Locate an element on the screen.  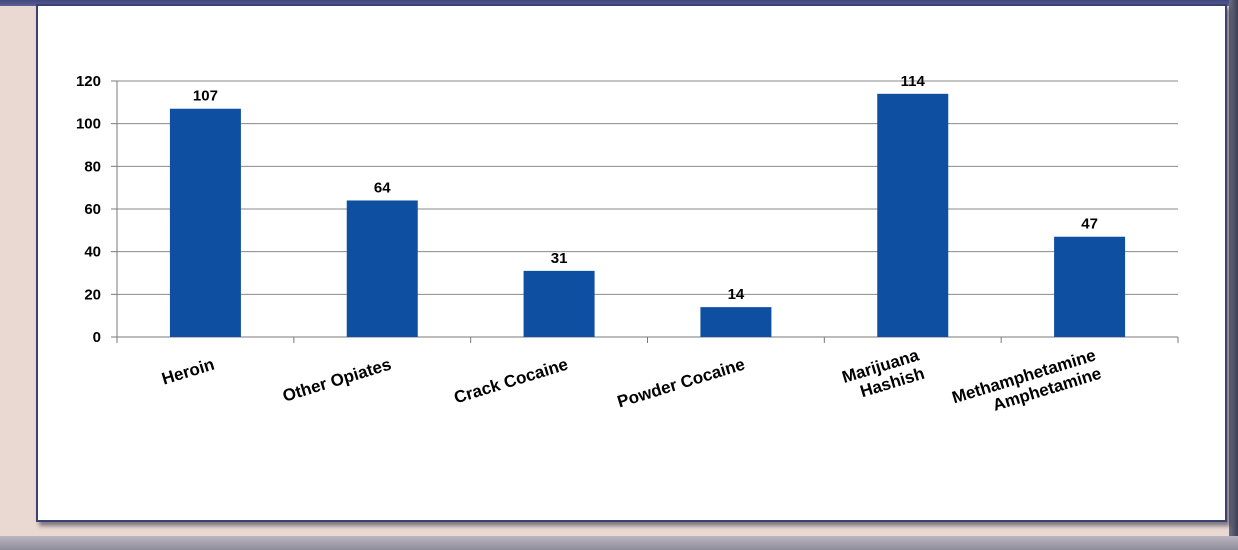
x-category-label-line: Powder Cocaine is located at coordinates (681, 383).